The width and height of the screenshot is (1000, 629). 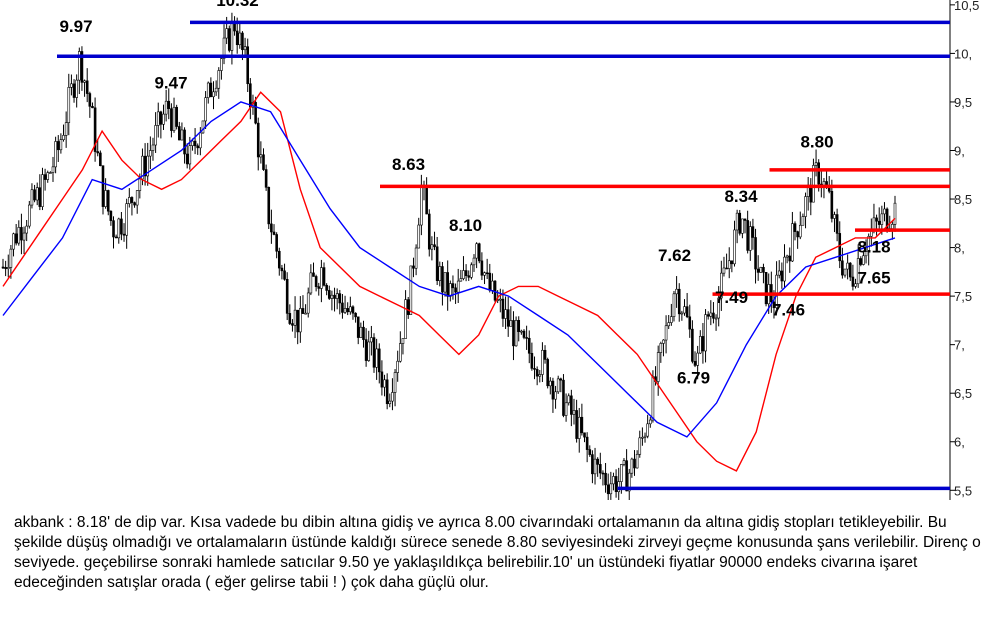 I want to click on level-label: 9.97, so click(x=75, y=26).